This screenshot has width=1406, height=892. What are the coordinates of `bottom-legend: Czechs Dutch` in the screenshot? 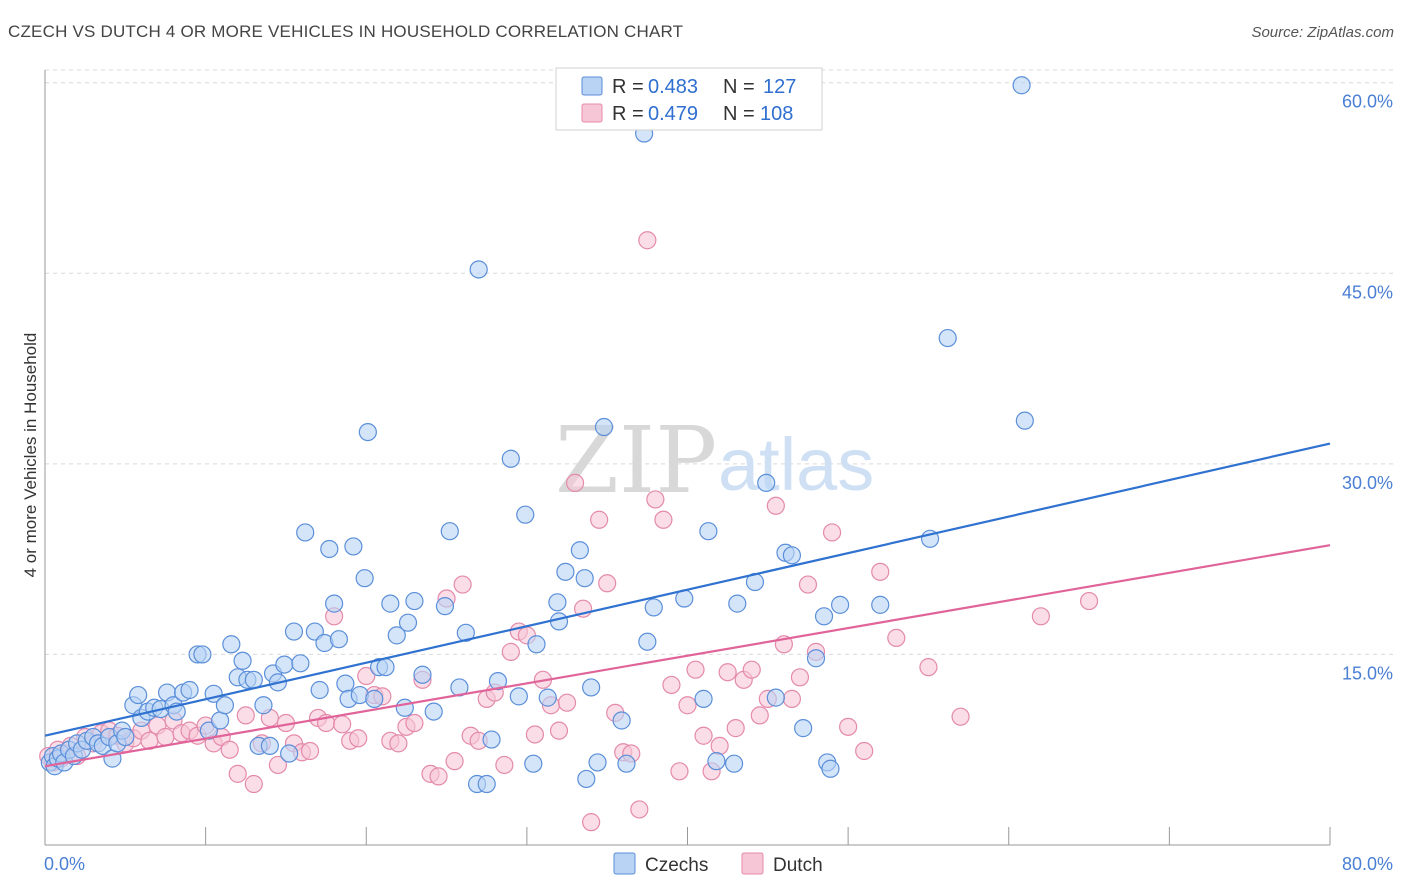 It's located at (718, 864).